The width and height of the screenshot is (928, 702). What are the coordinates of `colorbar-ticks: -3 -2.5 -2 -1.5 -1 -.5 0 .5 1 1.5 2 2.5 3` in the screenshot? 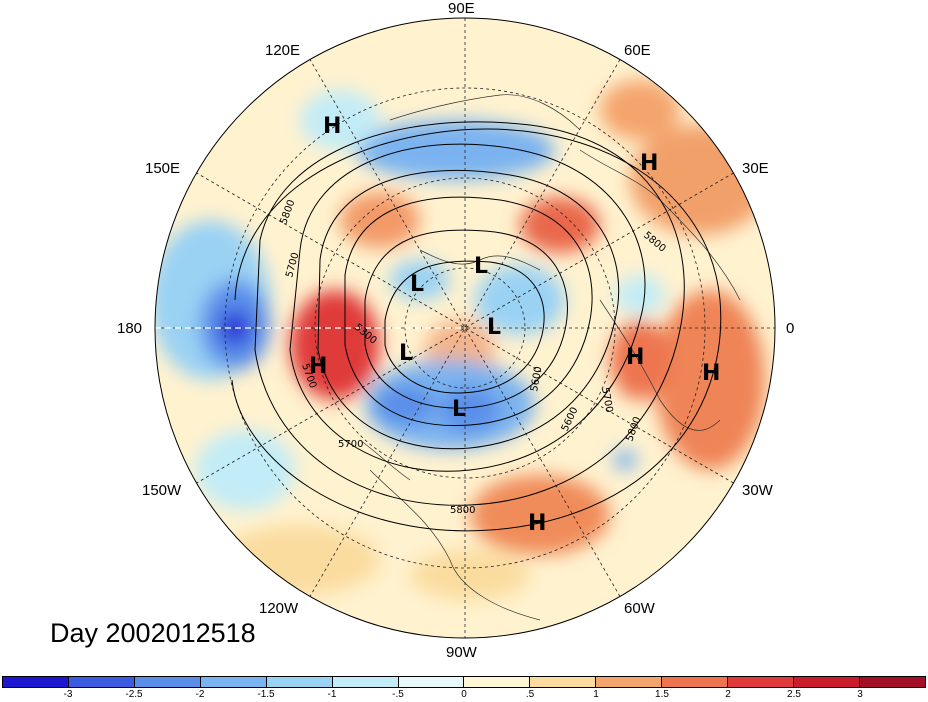 It's located at (464, 695).